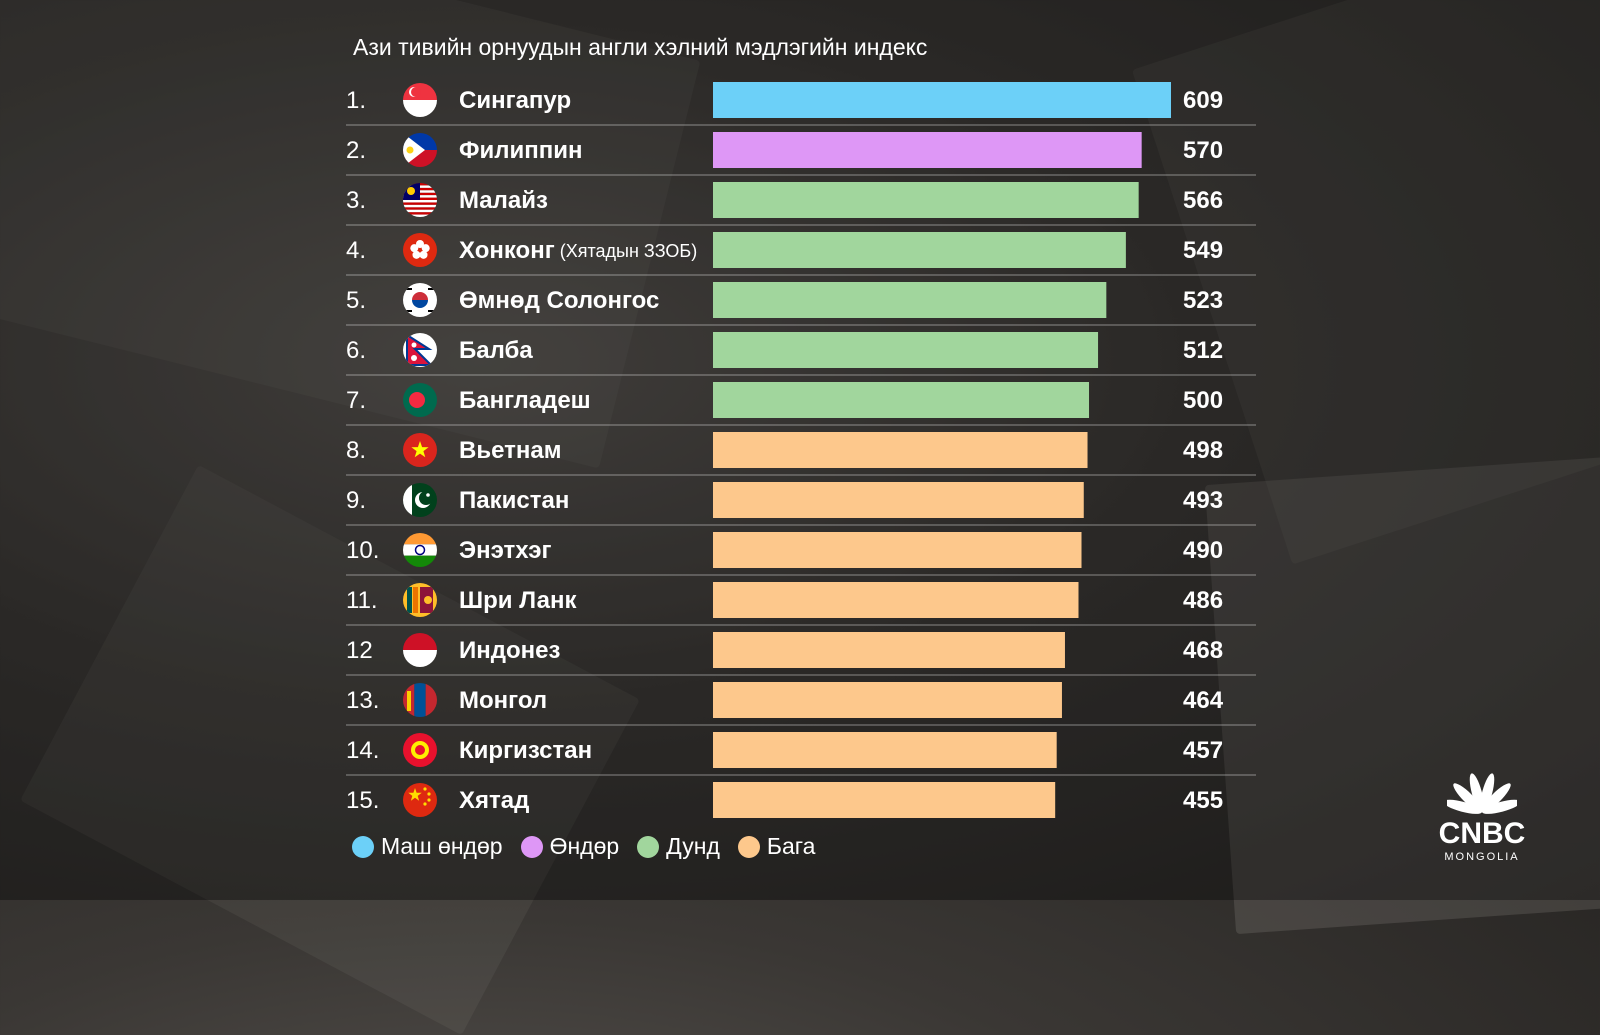 The image size is (1600, 1035). I want to click on rank-label: 12, so click(359, 650).